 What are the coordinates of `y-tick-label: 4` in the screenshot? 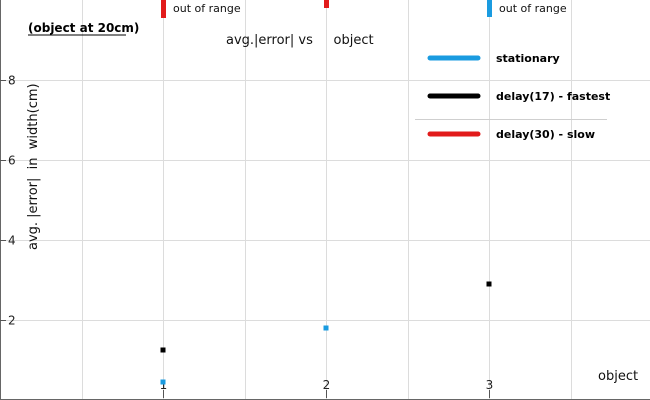 It's located at (12, 241).